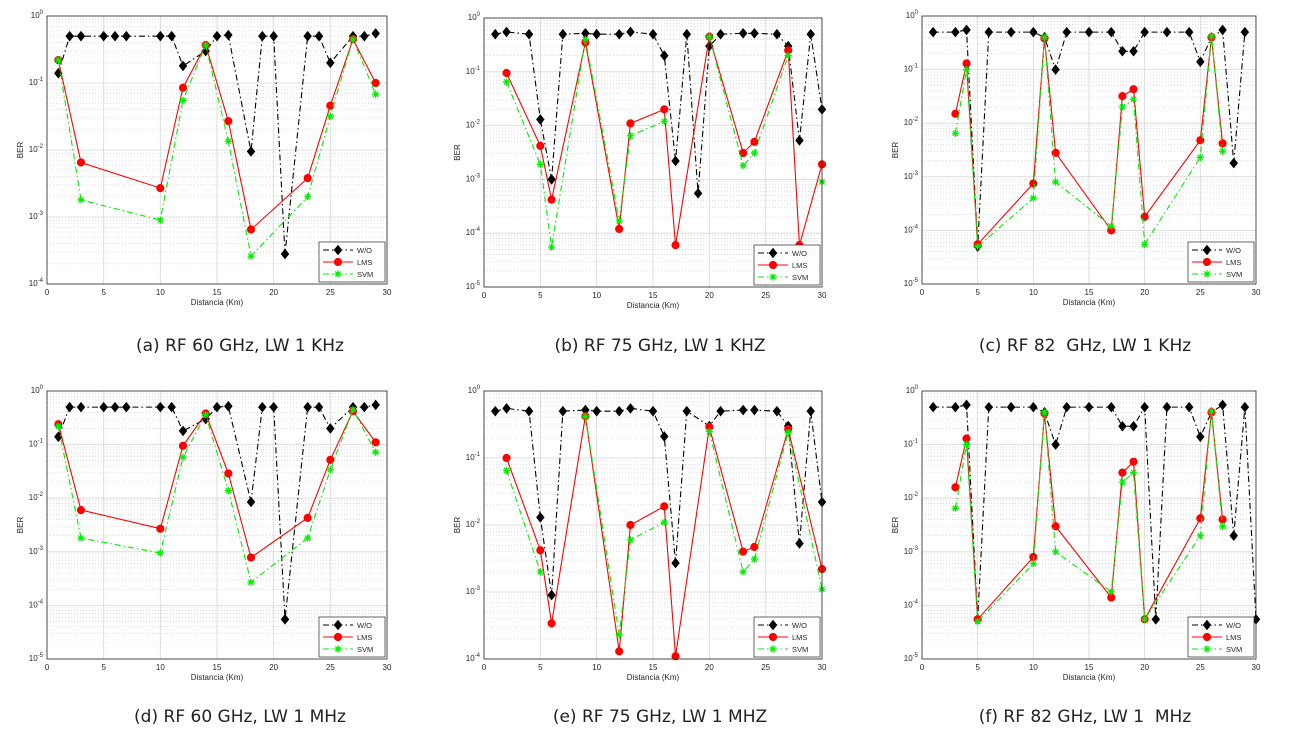 The image size is (1296, 729). What do you see at coordinates (911, 658) in the screenshot?
I see `y-tick-label: 10⁻⁵` at bounding box center [911, 658].